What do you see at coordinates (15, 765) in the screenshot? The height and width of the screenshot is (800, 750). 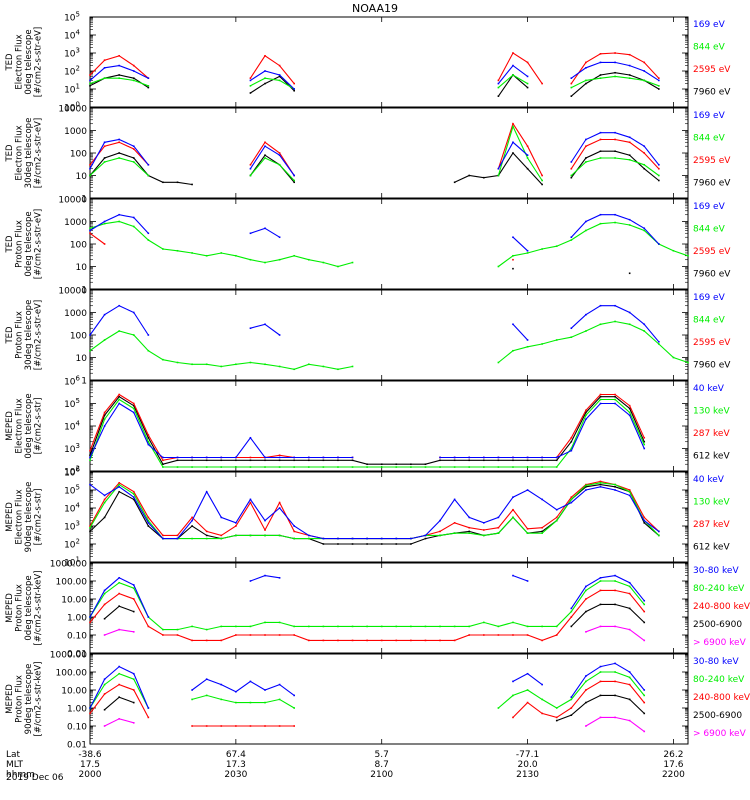 I see `footer-row-label: MLT` at bounding box center [15, 765].